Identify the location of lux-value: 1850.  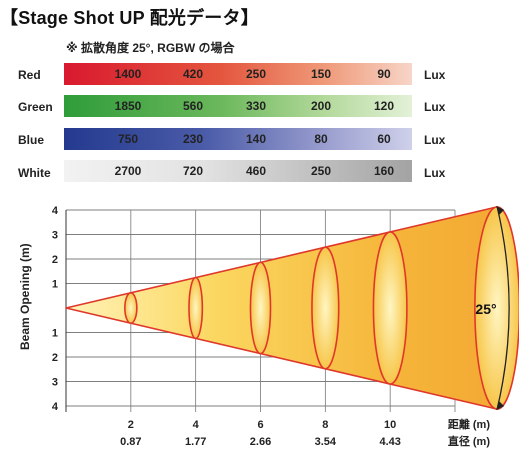
(128, 106).